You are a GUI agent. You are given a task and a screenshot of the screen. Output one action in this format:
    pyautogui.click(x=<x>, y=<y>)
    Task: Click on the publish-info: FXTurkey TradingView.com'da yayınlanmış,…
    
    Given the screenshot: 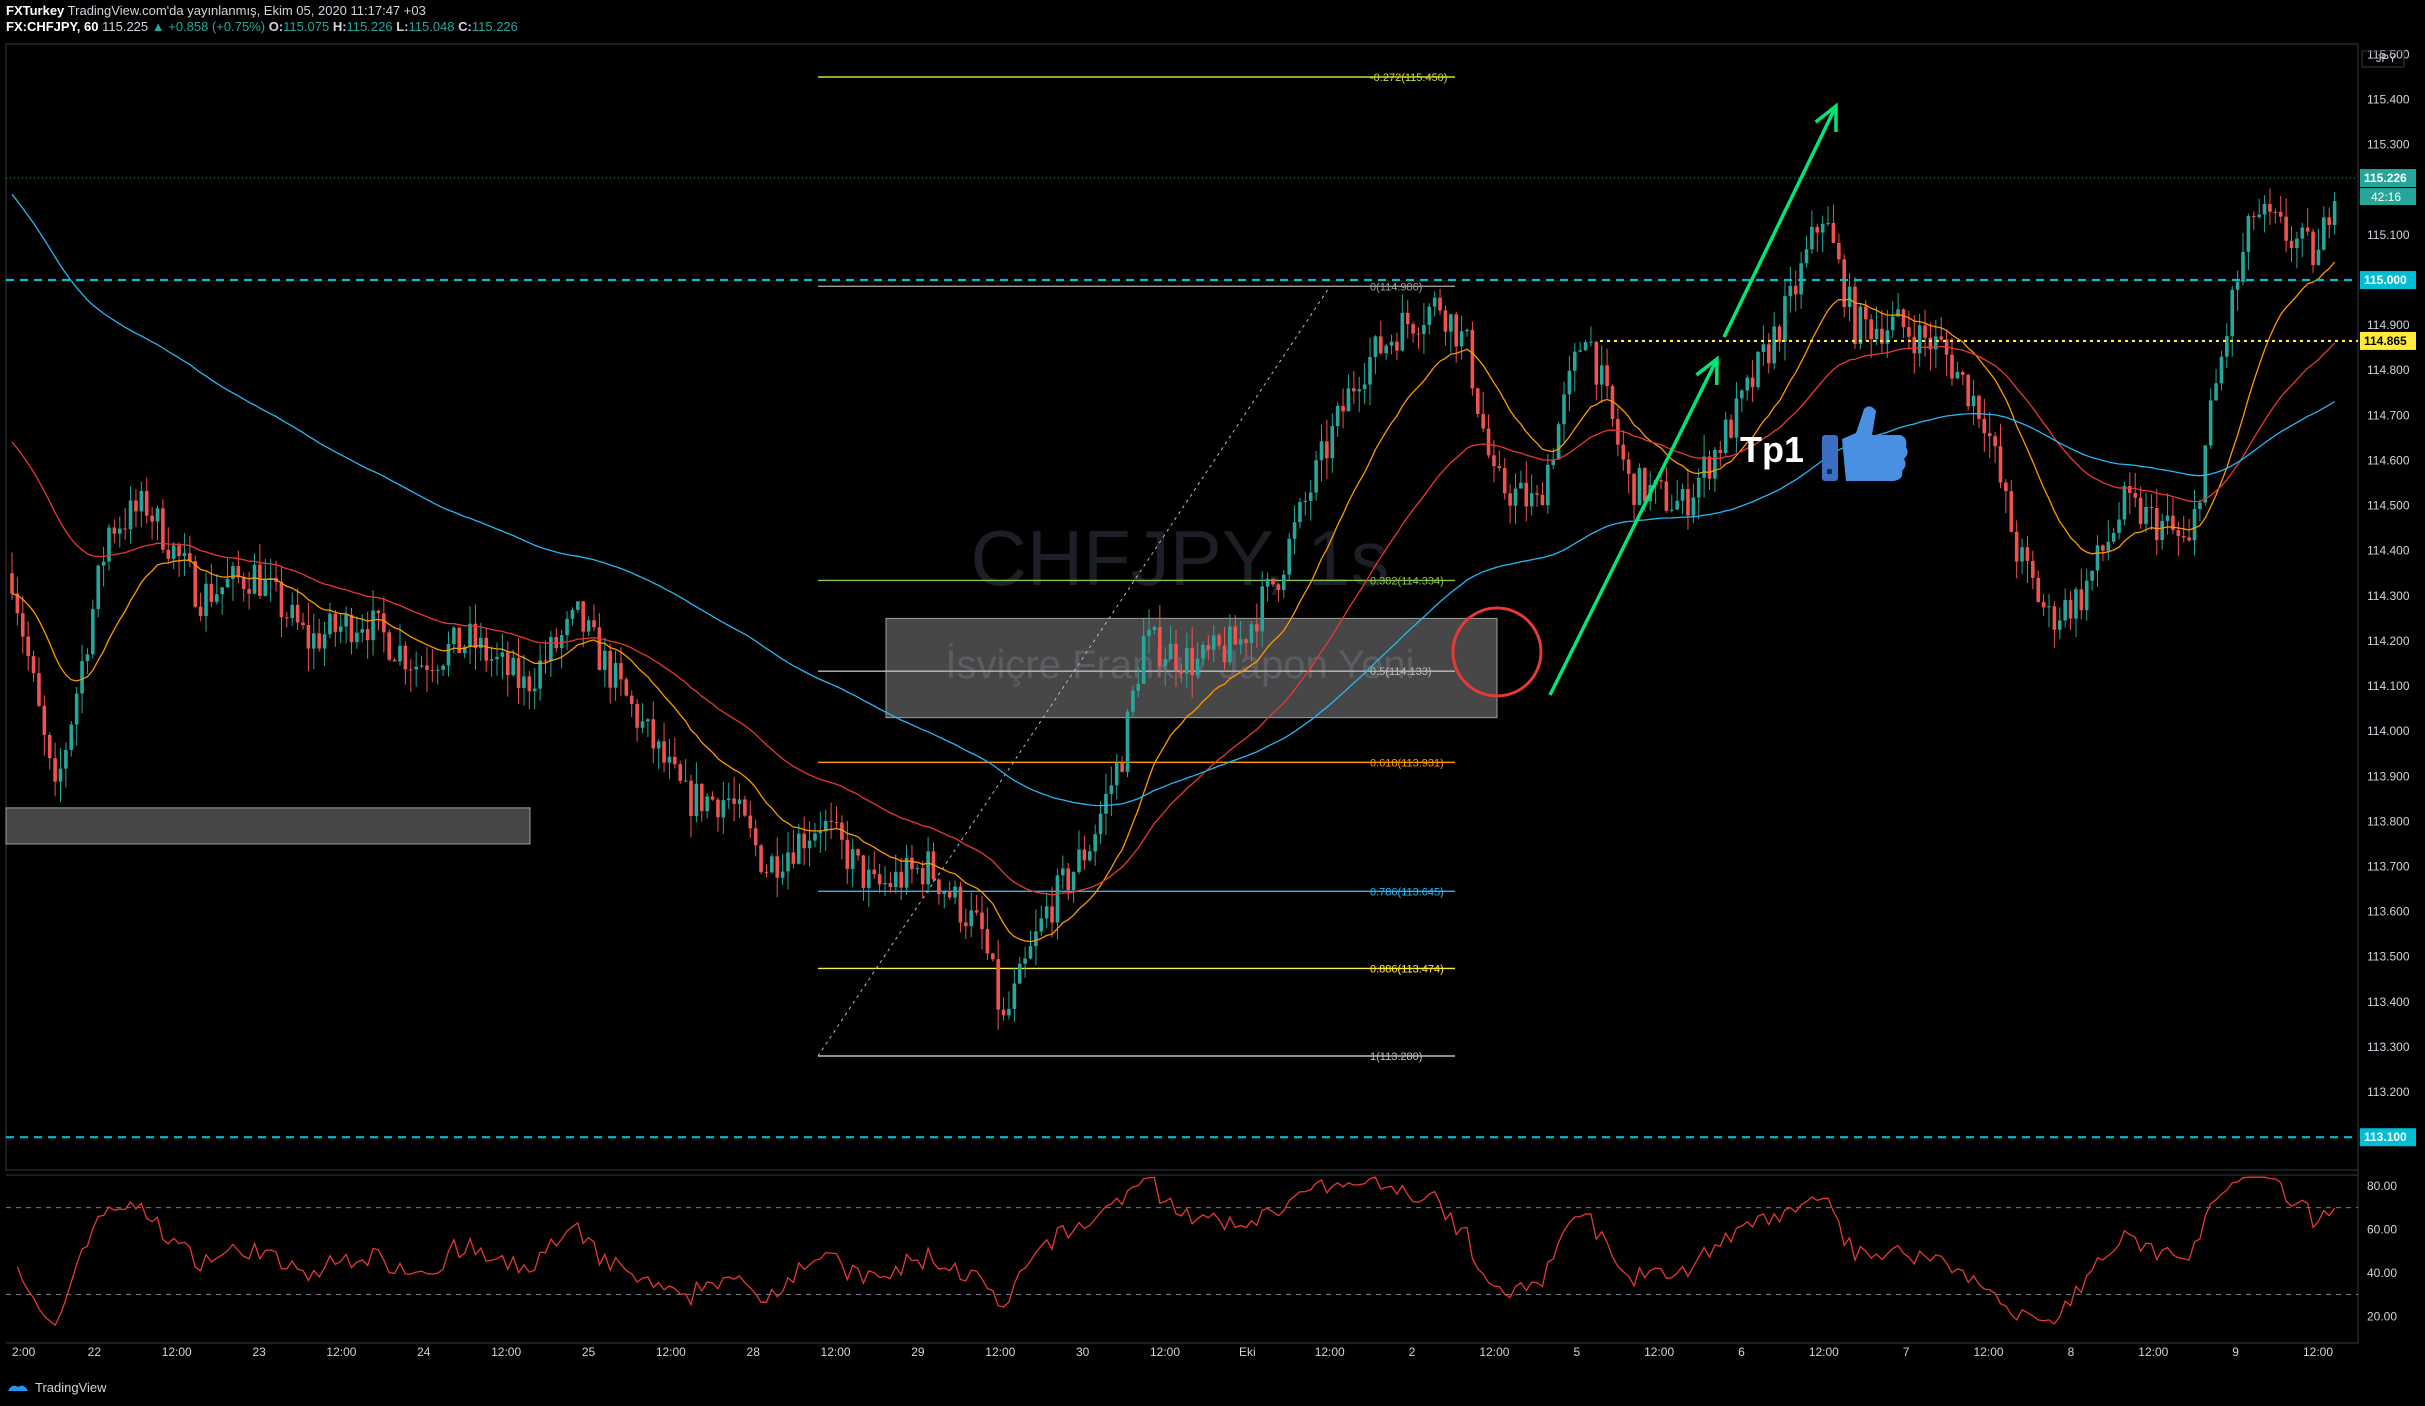 What is the action you would take?
    pyautogui.click(x=262, y=11)
    